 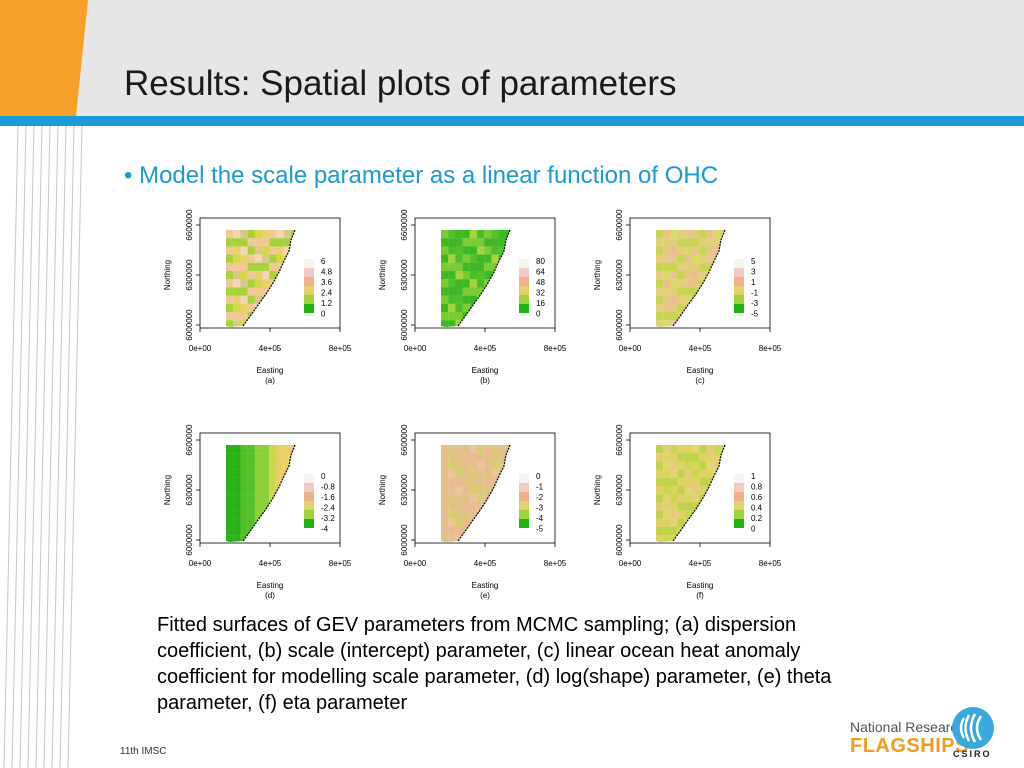 I want to click on legend-label: -1, so click(x=755, y=293).